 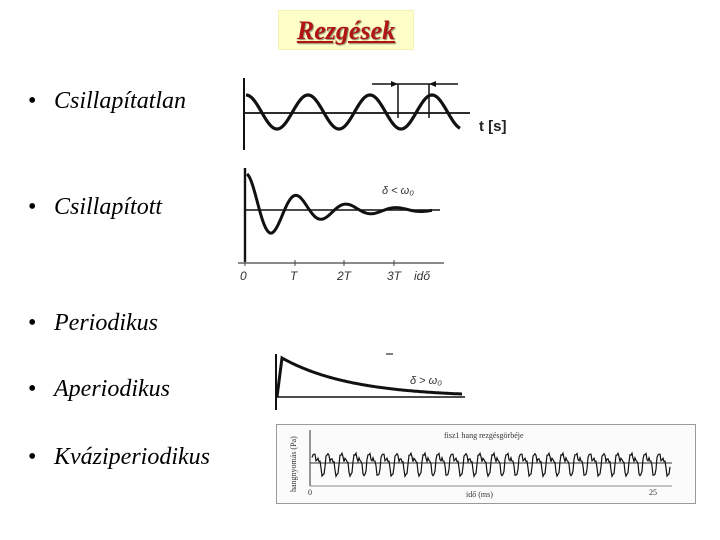 What do you see at coordinates (294, 276) in the screenshot?
I see `damped-tick-T: T` at bounding box center [294, 276].